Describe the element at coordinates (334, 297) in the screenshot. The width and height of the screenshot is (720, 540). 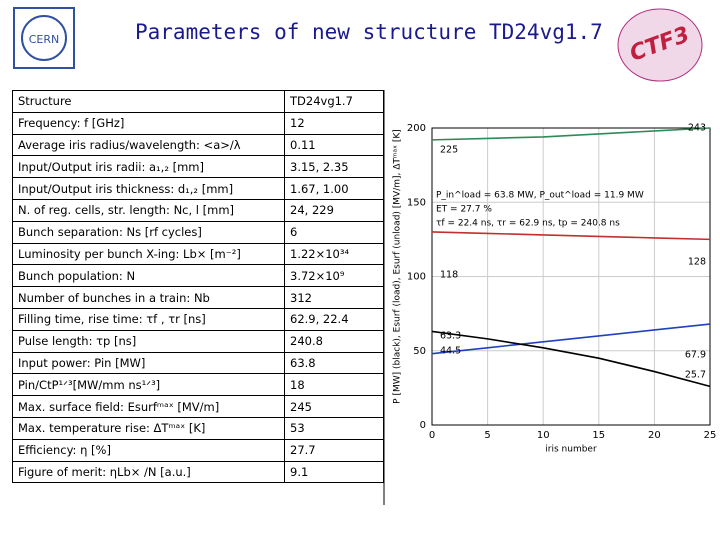
I see `value-cell: 312` at that location.